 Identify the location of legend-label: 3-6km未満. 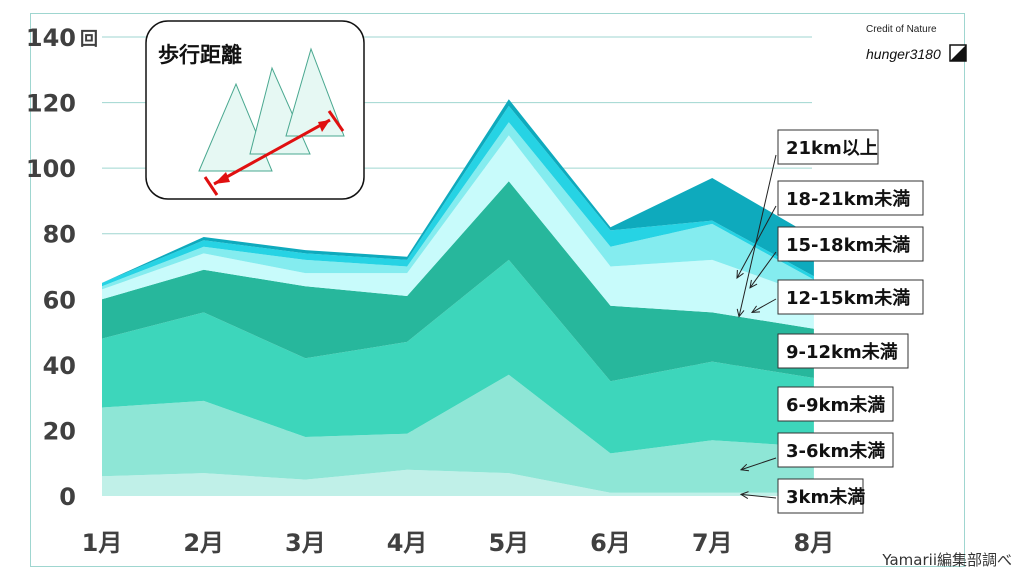
(835, 451).